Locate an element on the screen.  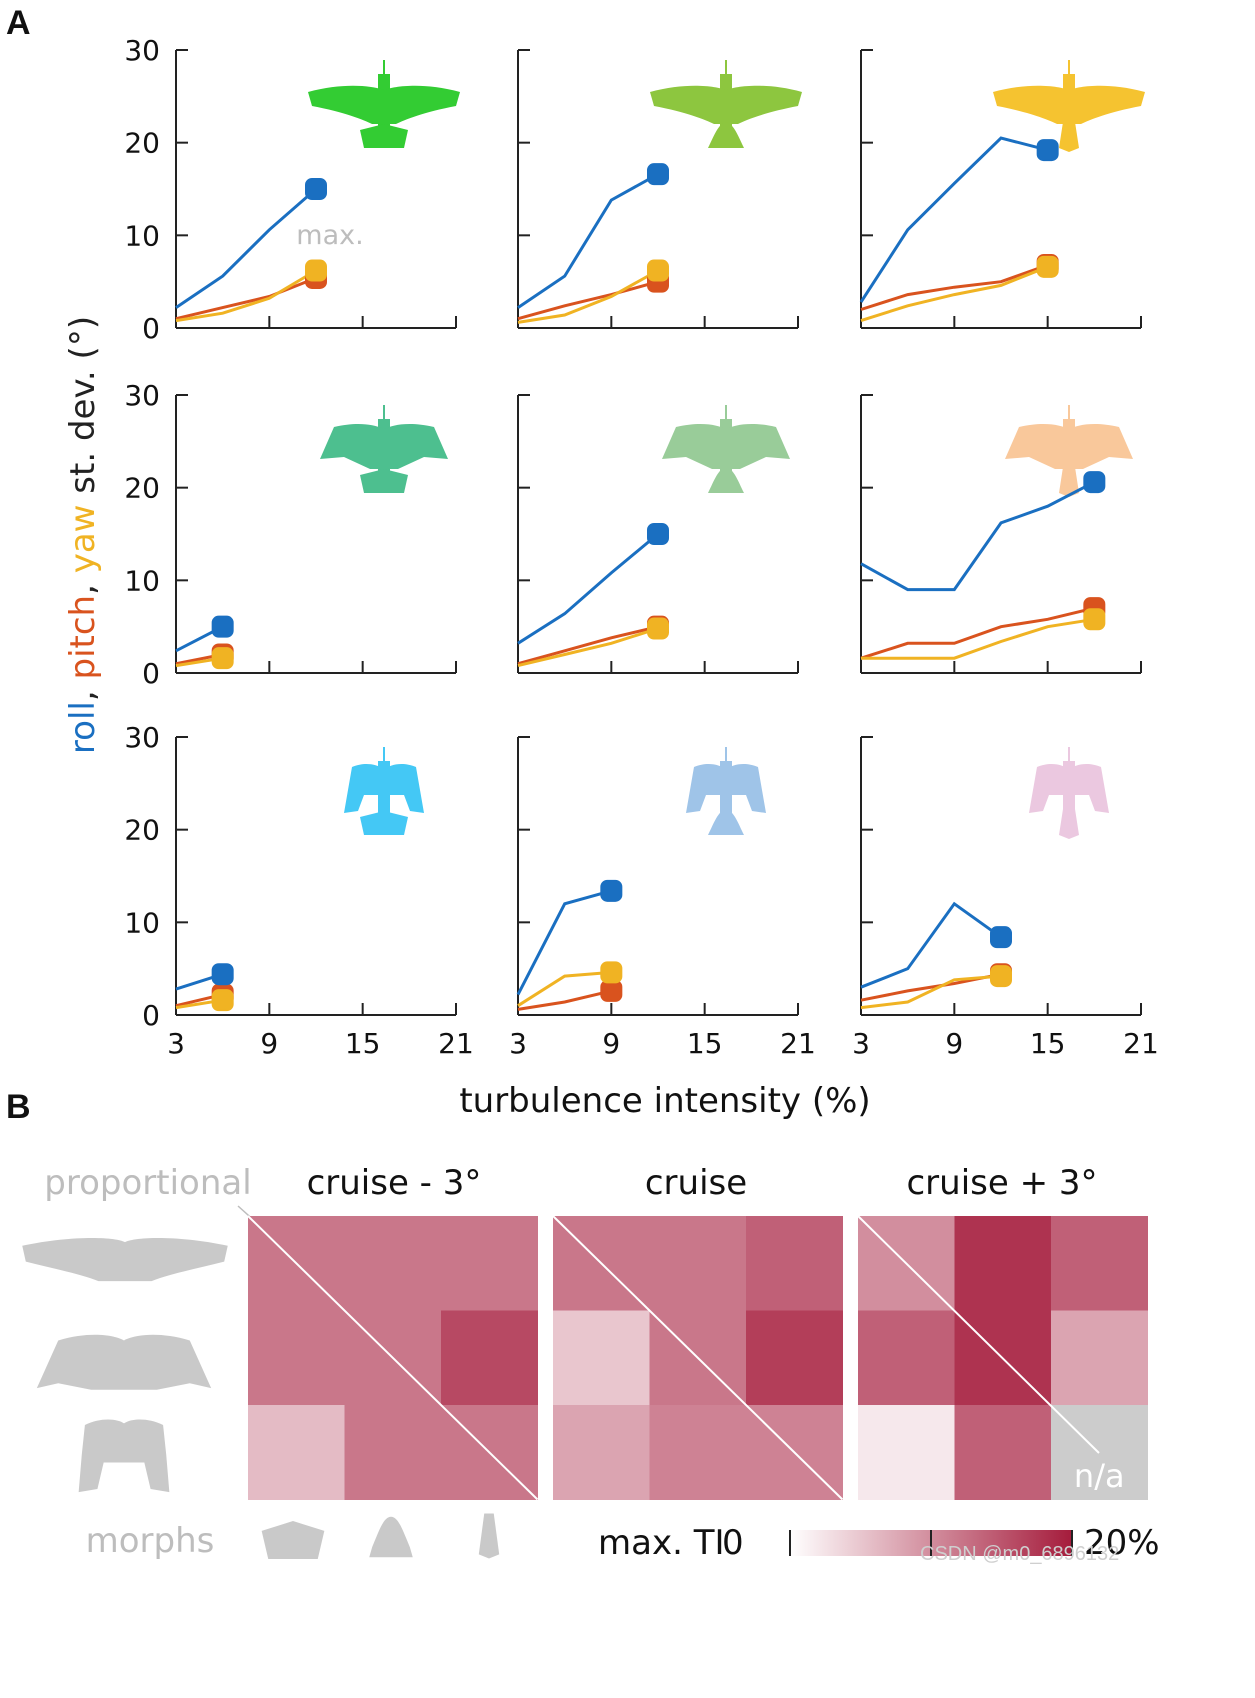
colorbar-title: max. TI is located at coordinates (661, 1543).